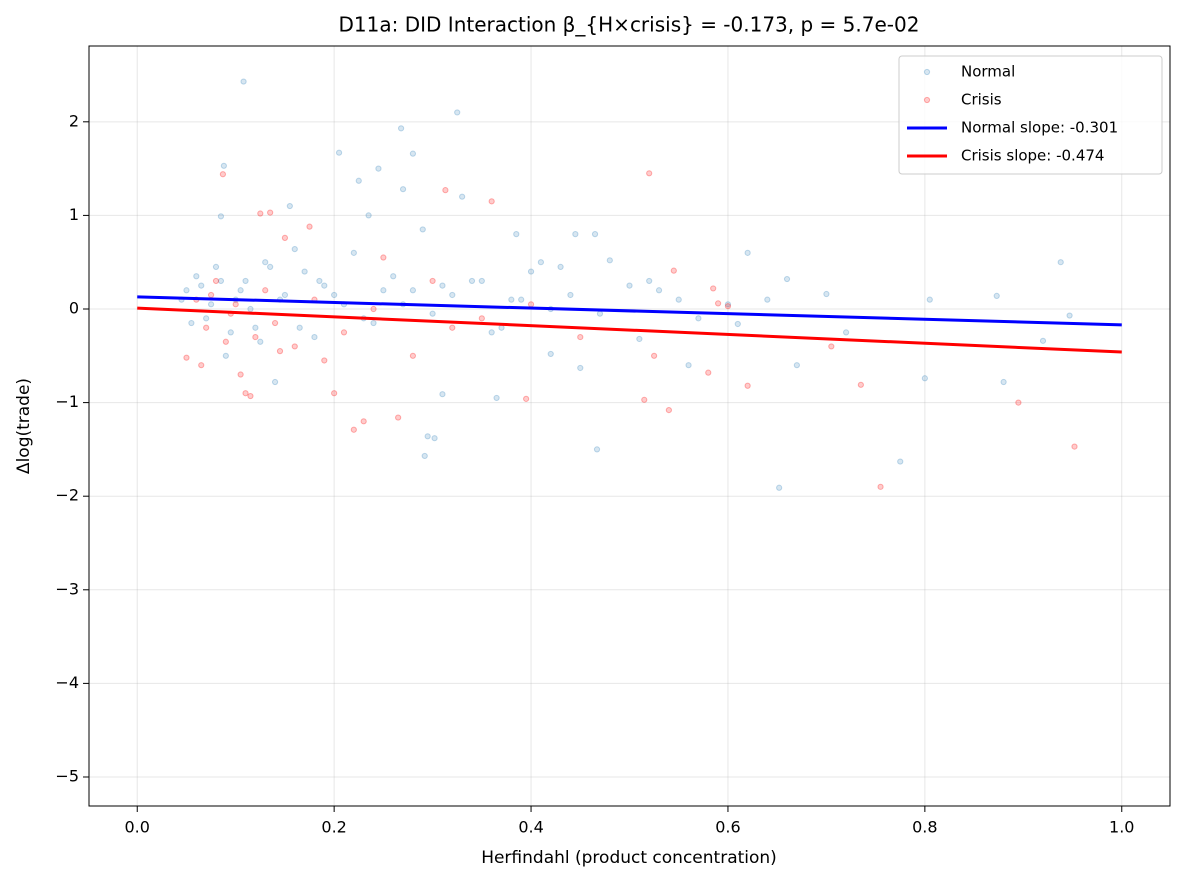 Image resolution: width=1185 pixels, height=885 pixels. I want to click on legend-box, so click(1030, 115).